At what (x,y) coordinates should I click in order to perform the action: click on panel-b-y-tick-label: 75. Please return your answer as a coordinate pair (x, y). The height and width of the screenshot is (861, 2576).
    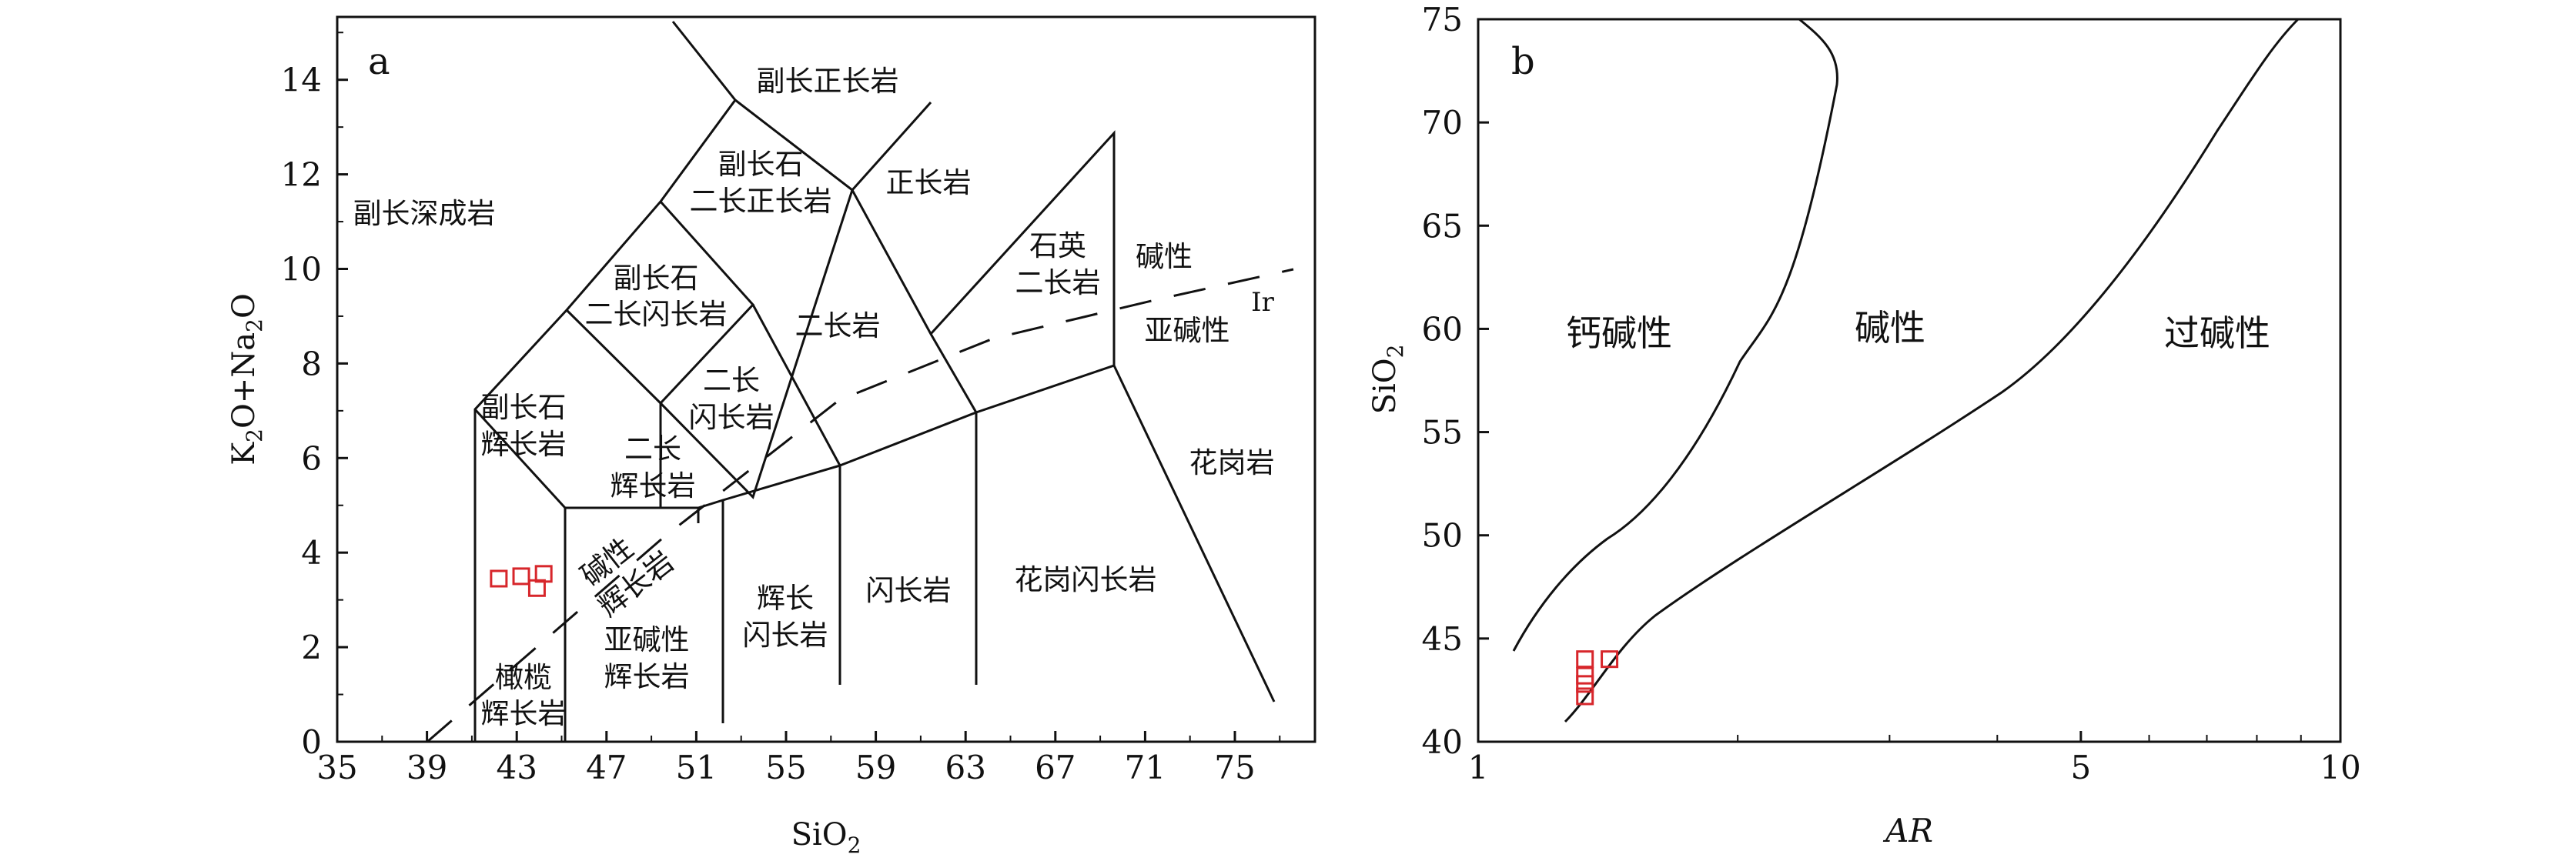
    Looking at the image, I should click on (1443, 19).